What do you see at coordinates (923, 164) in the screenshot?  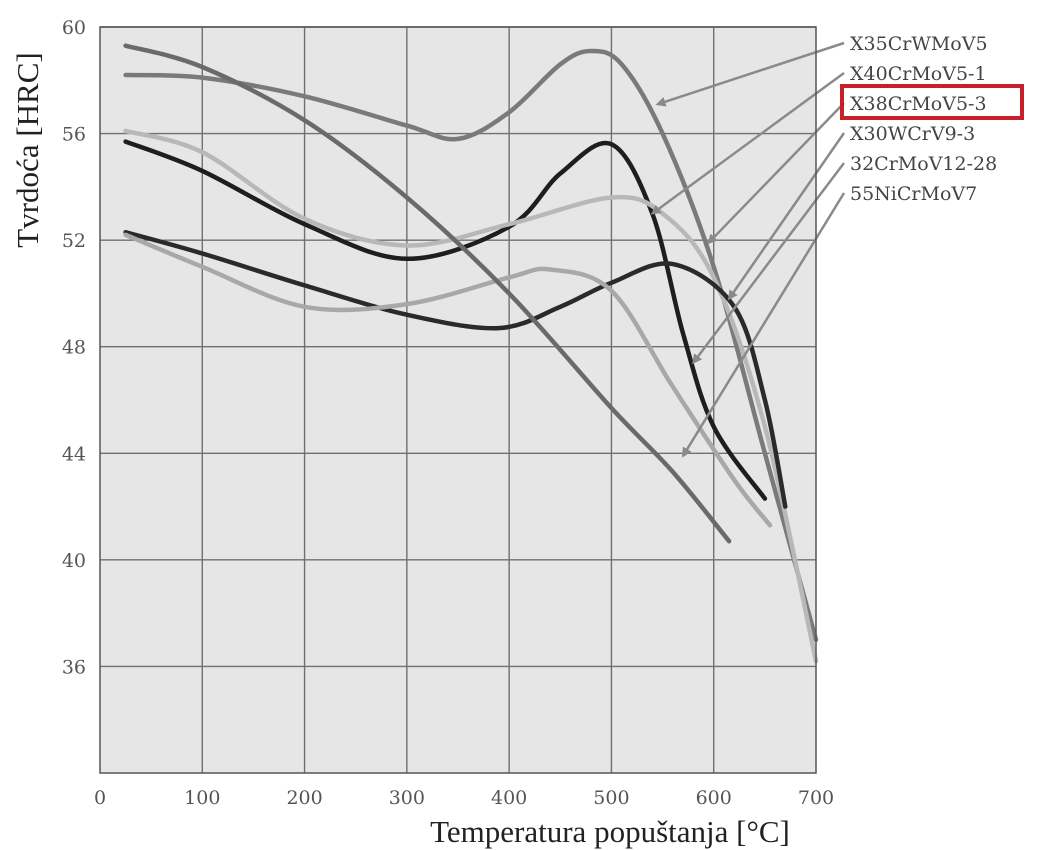 I see `legend-label: 32CrMoV12-28` at bounding box center [923, 164].